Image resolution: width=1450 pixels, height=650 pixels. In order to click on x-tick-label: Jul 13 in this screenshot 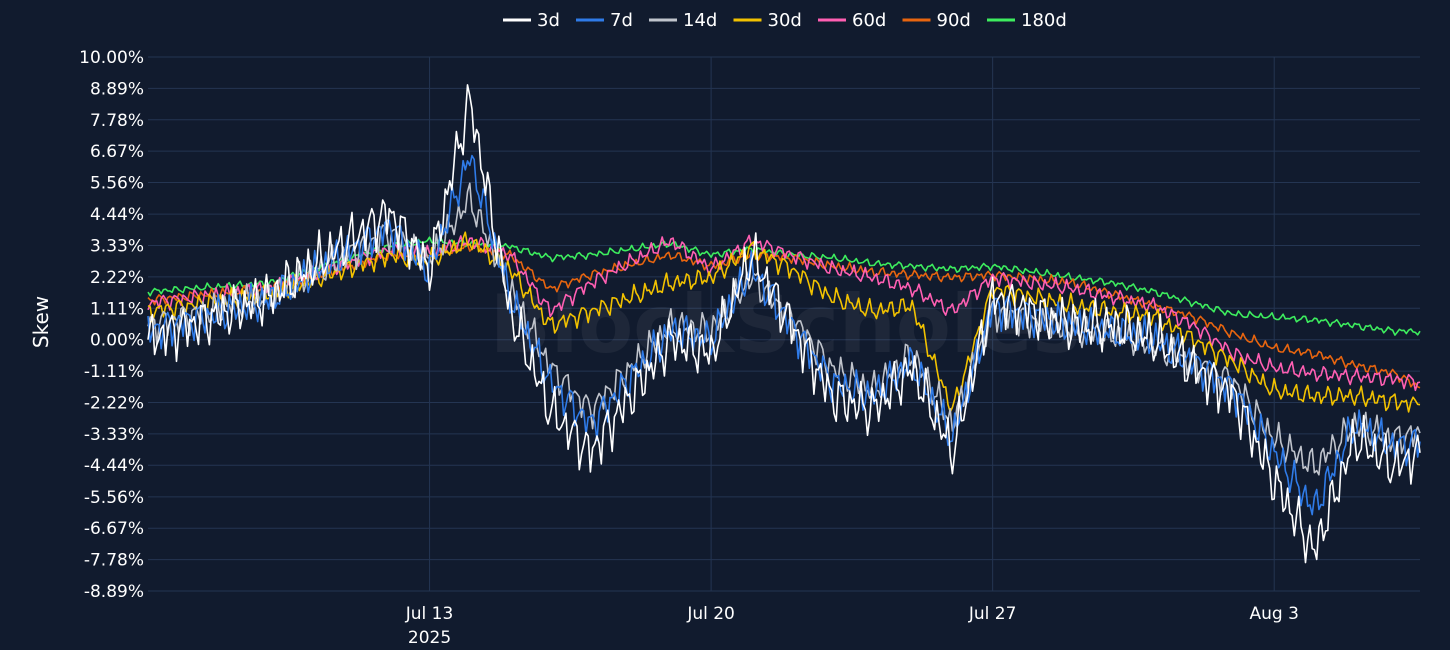, I will do `click(429, 614)`.